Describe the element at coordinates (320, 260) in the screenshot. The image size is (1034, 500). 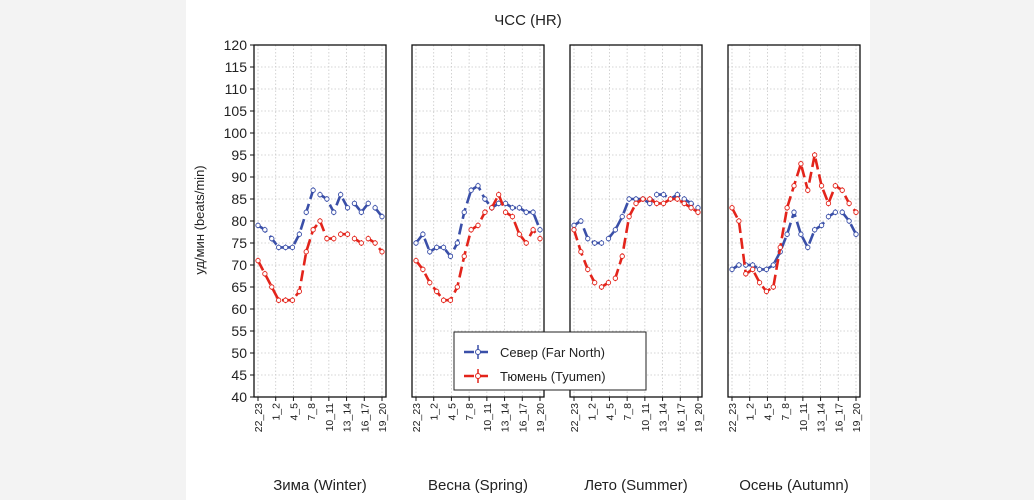
I see `series-line-tyumen` at that location.